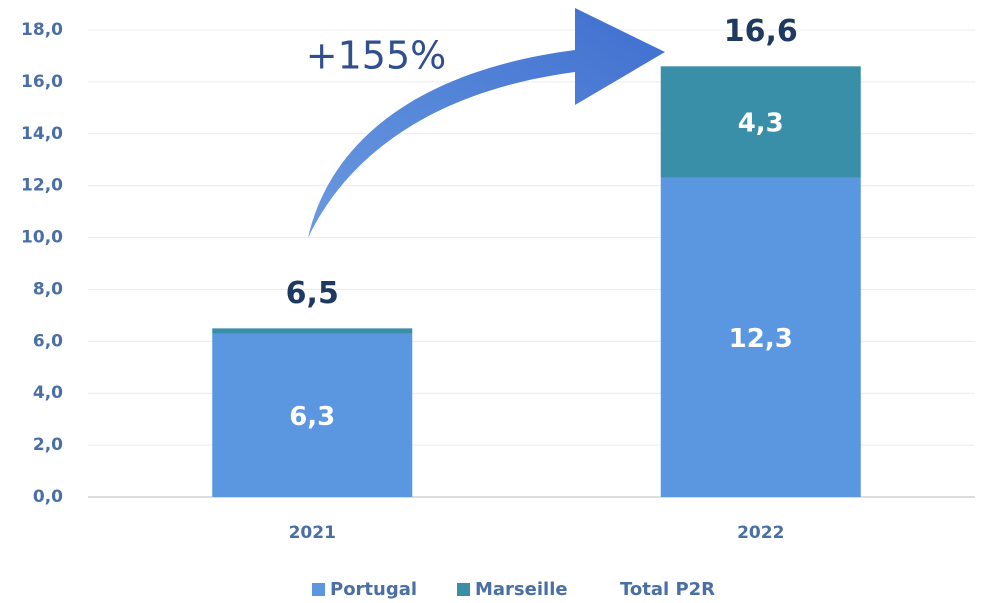 Image resolution: width=985 pixels, height=603 pixels. Describe the element at coordinates (312, 533) in the screenshot. I see `x-tick-label: 2021` at that location.